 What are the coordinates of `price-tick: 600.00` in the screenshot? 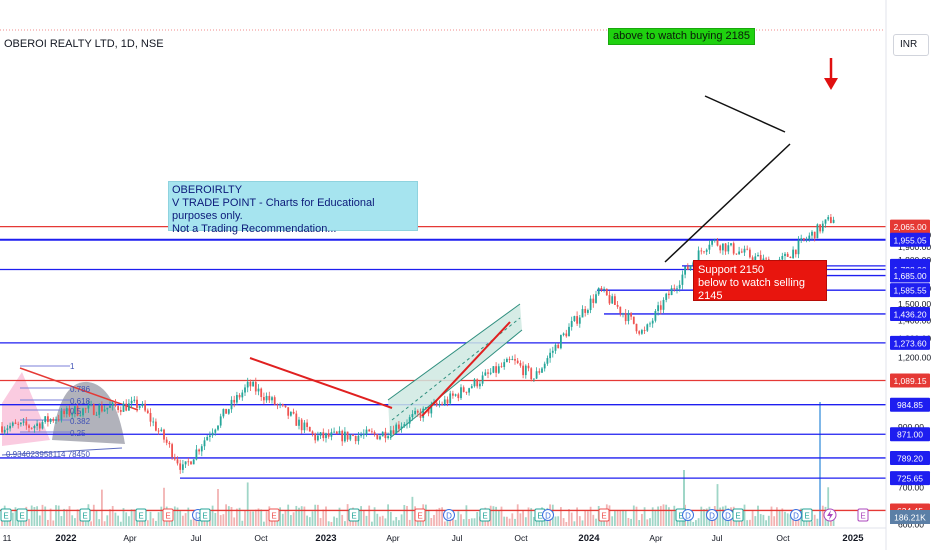 It's located at (911, 524).